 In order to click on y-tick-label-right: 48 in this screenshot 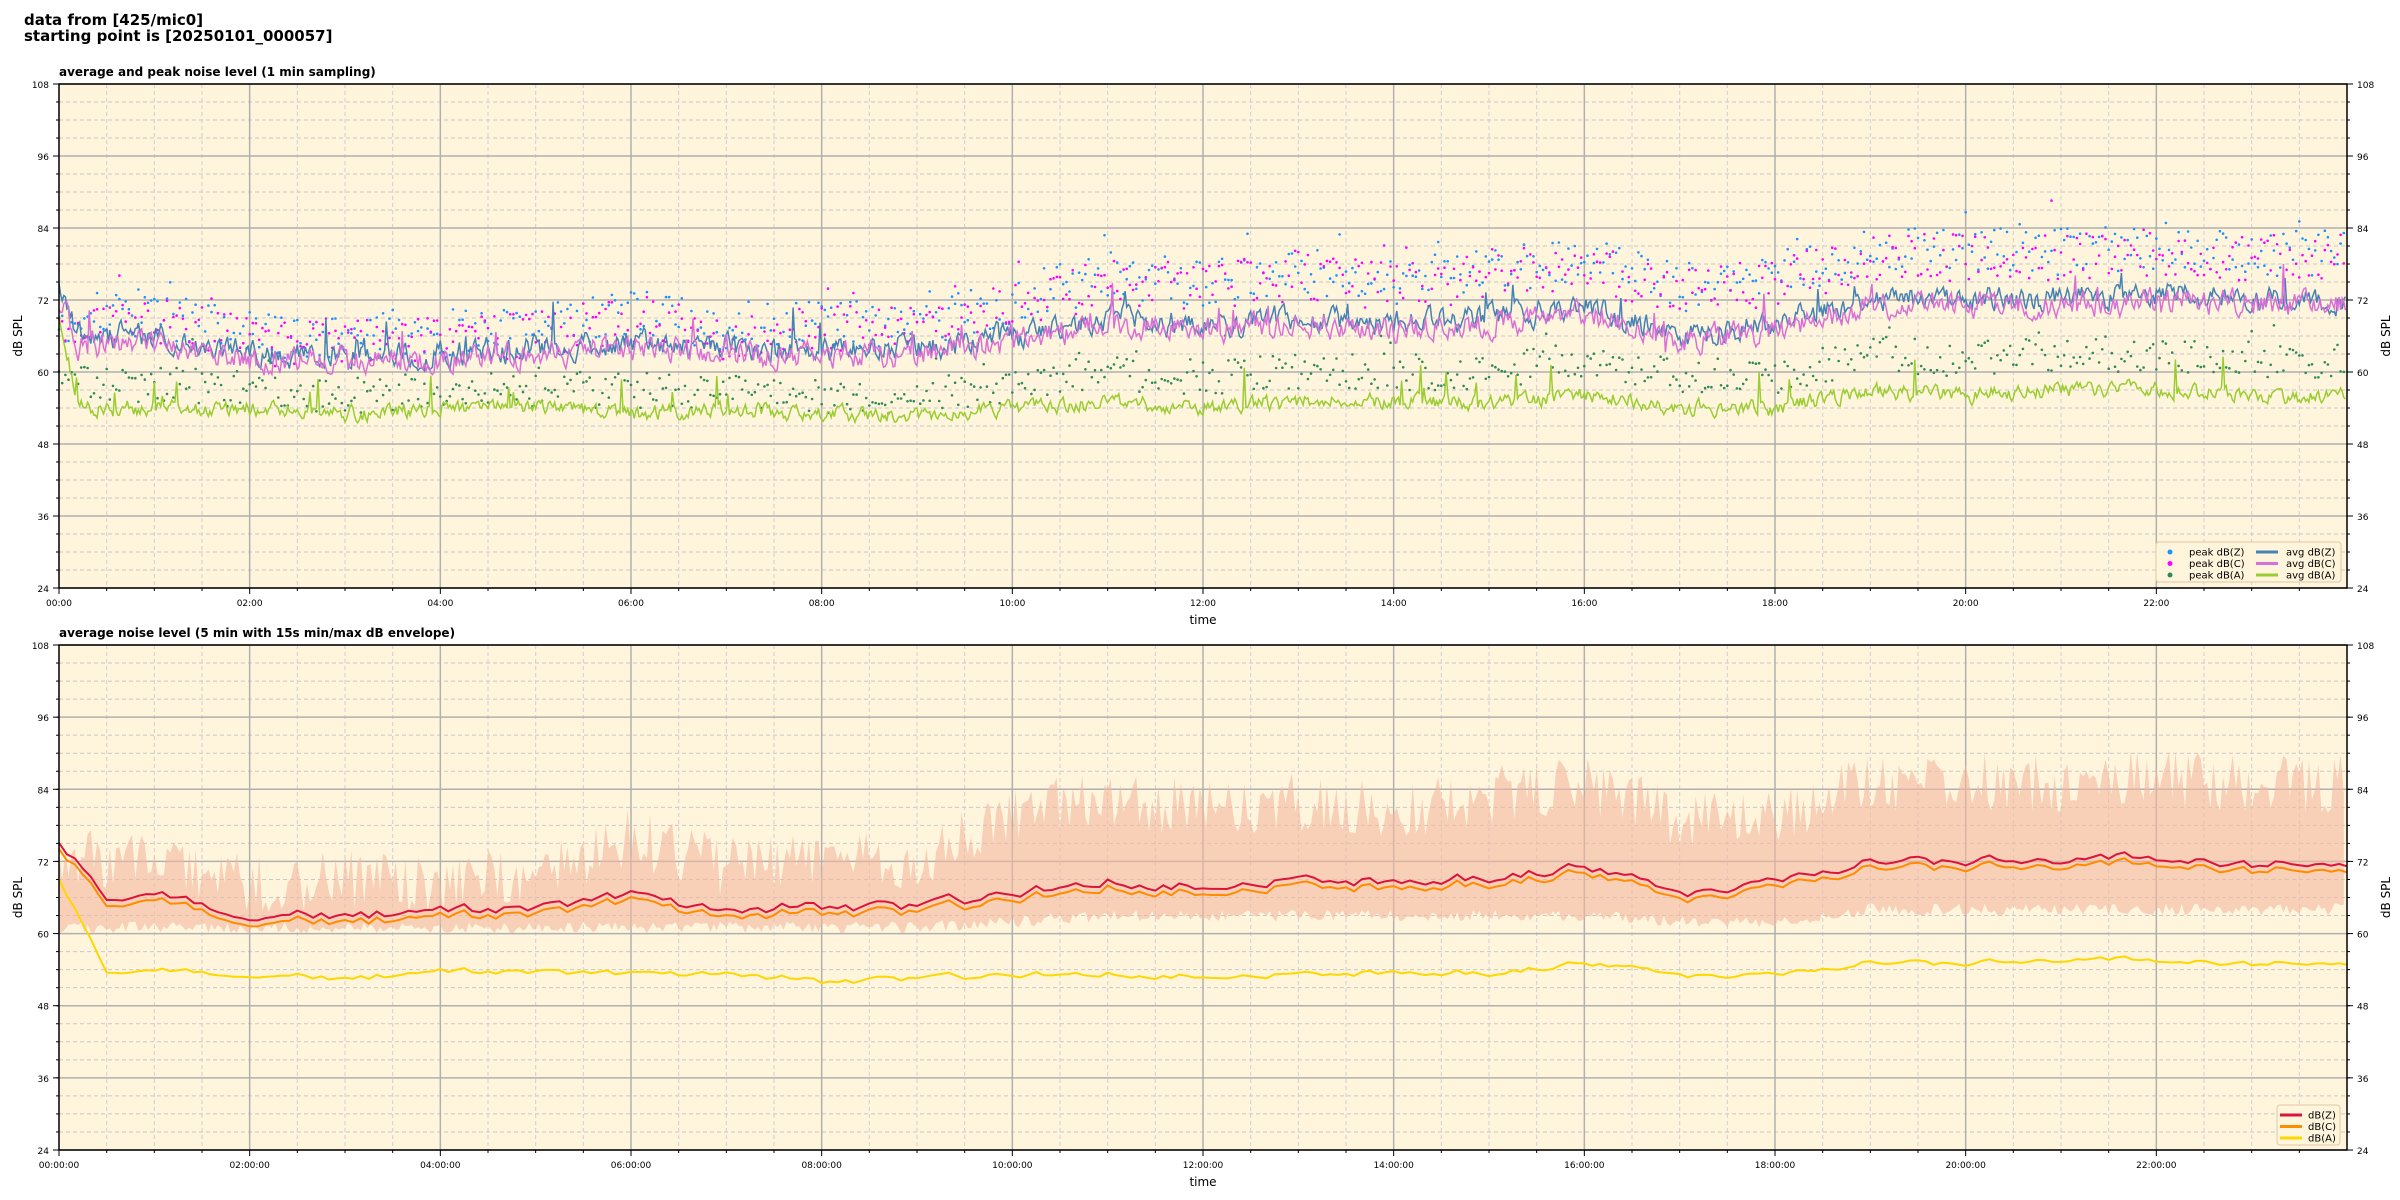, I will do `click(2363, 1008)`.